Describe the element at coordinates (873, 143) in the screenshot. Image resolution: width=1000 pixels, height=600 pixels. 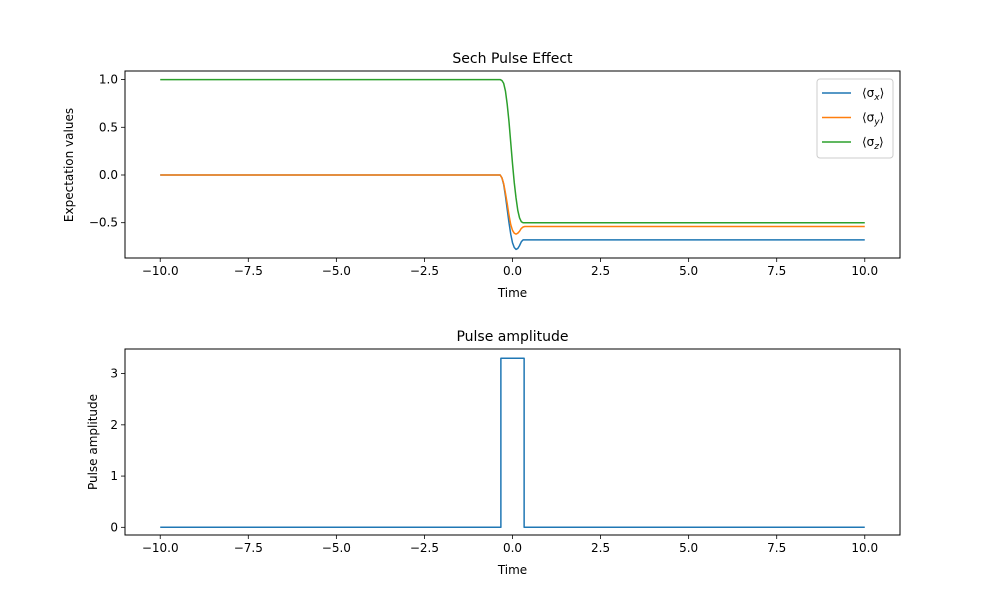
I see `legend-label-z: ⟨σz⟩` at that location.